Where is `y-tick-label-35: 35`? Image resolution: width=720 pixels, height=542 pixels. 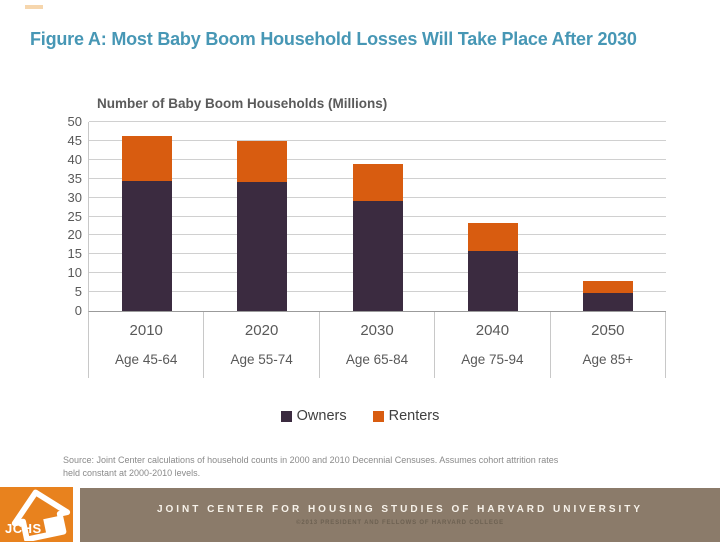
y-tick-label-35: 35 is located at coordinates (74, 178).